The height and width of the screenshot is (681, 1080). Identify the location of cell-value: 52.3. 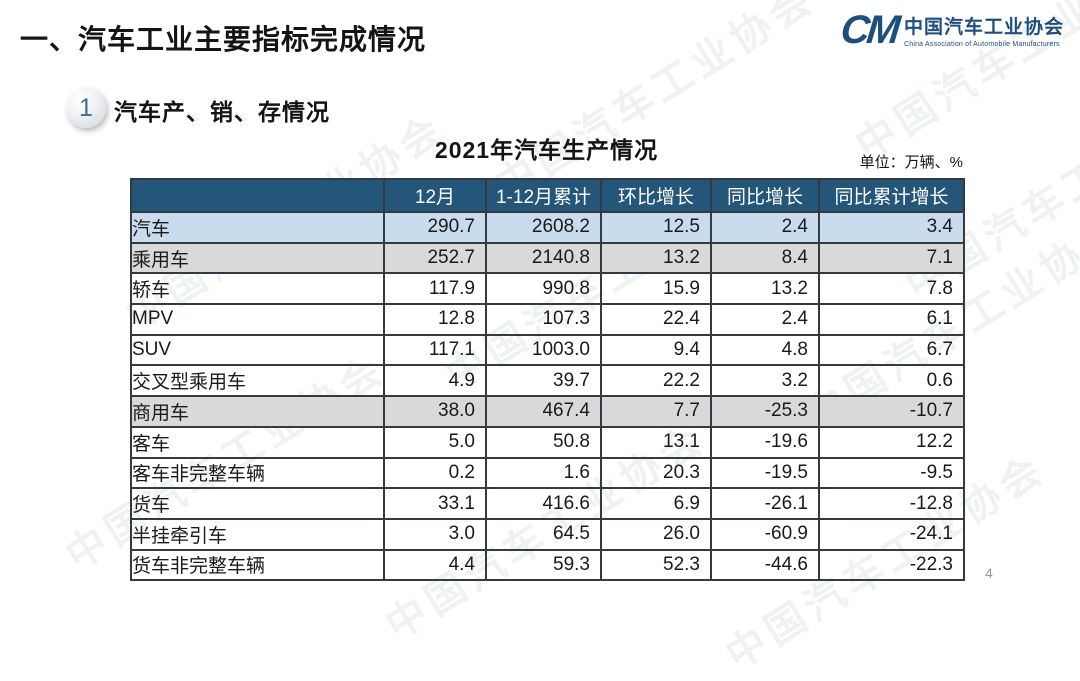
(656, 565).